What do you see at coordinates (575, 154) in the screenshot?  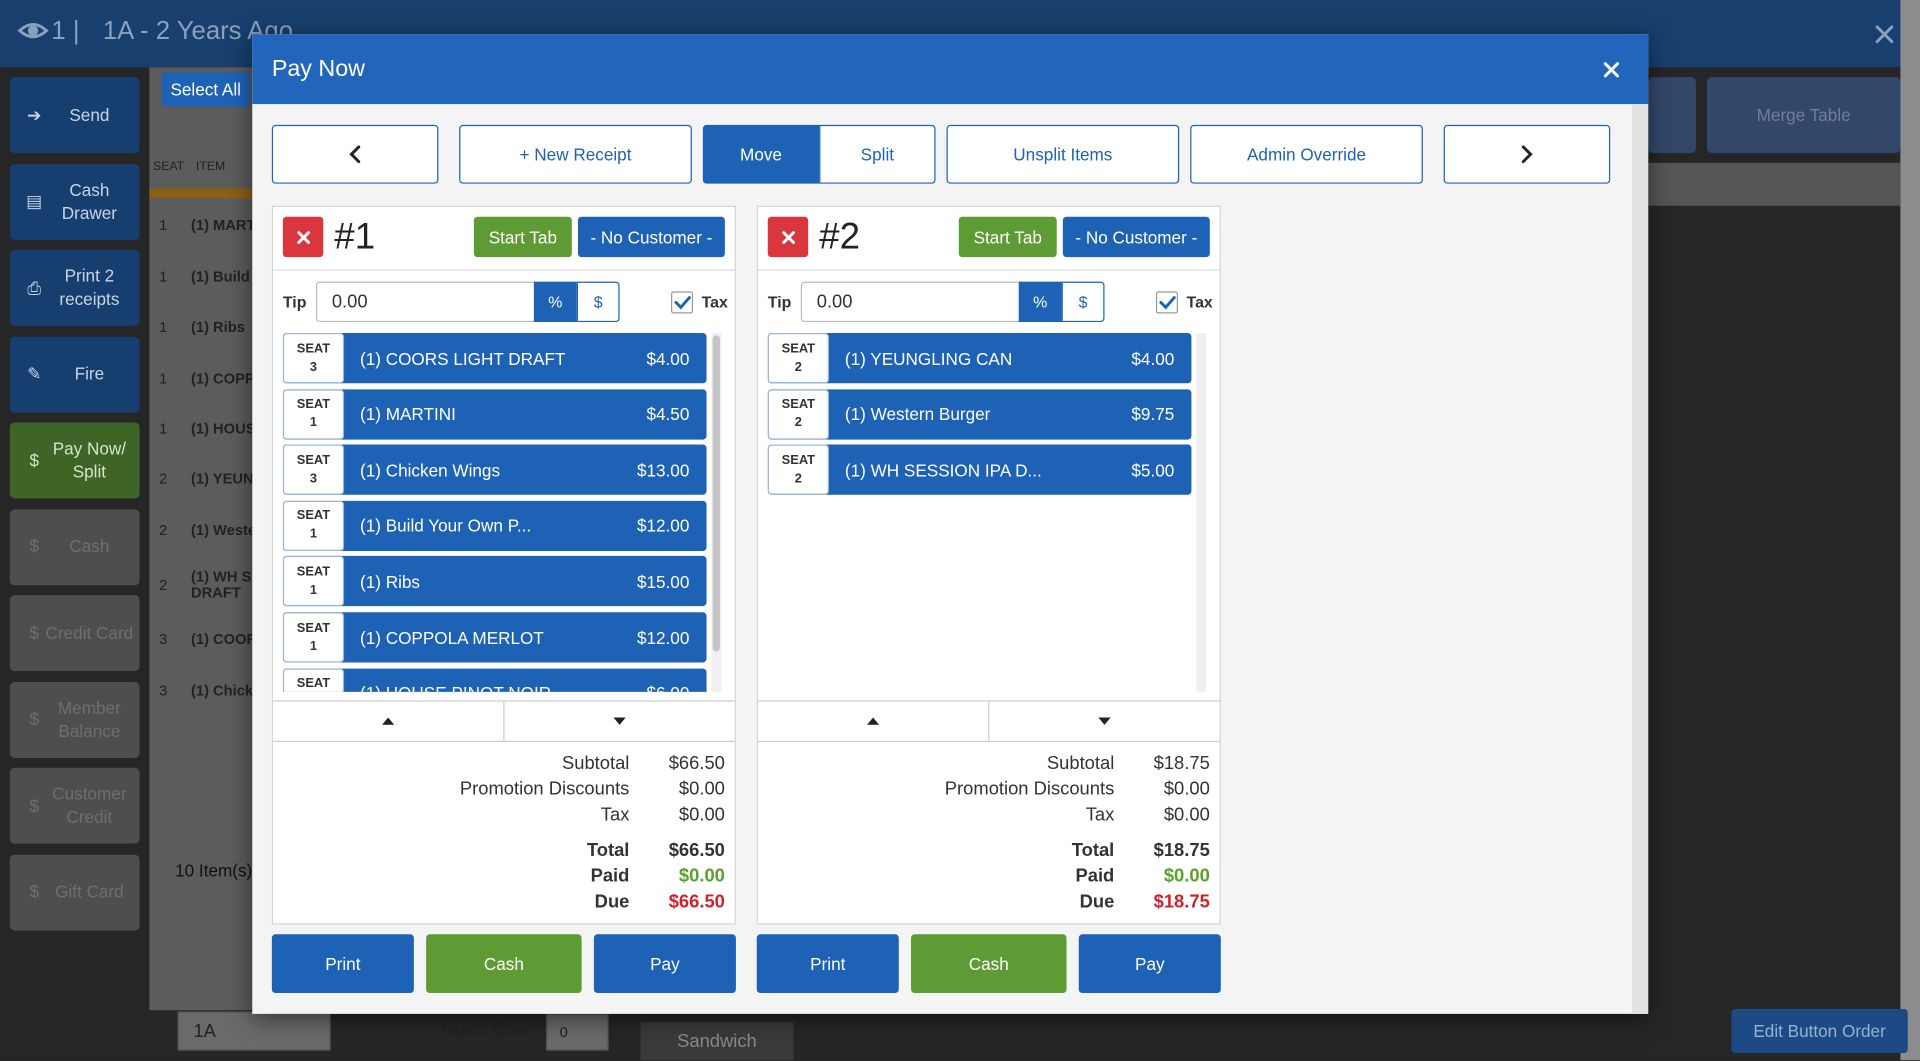 I see `toolbar-button: + New Receipt` at bounding box center [575, 154].